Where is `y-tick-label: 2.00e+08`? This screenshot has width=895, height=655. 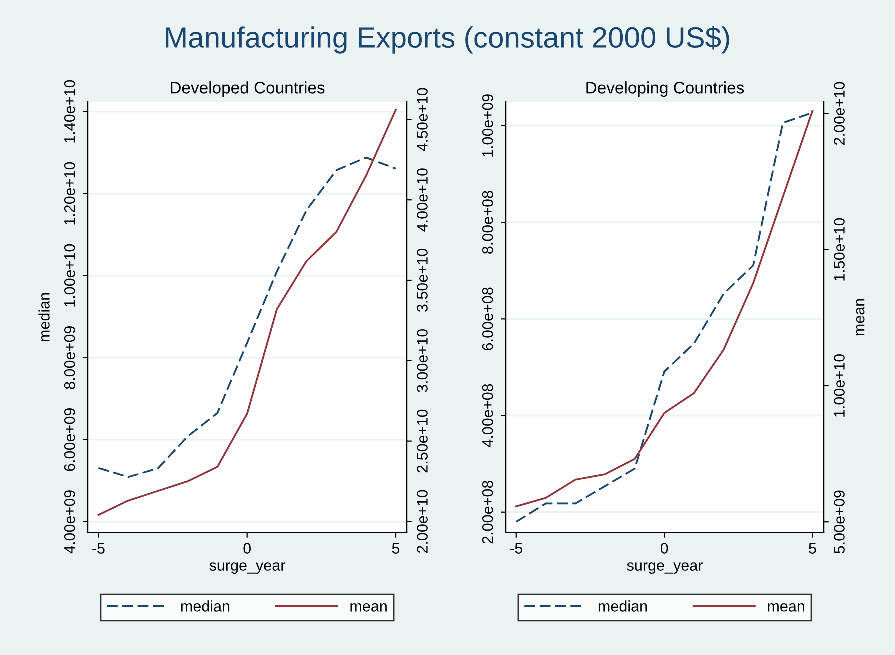 y-tick-label: 2.00e+08 is located at coordinates (488, 512).